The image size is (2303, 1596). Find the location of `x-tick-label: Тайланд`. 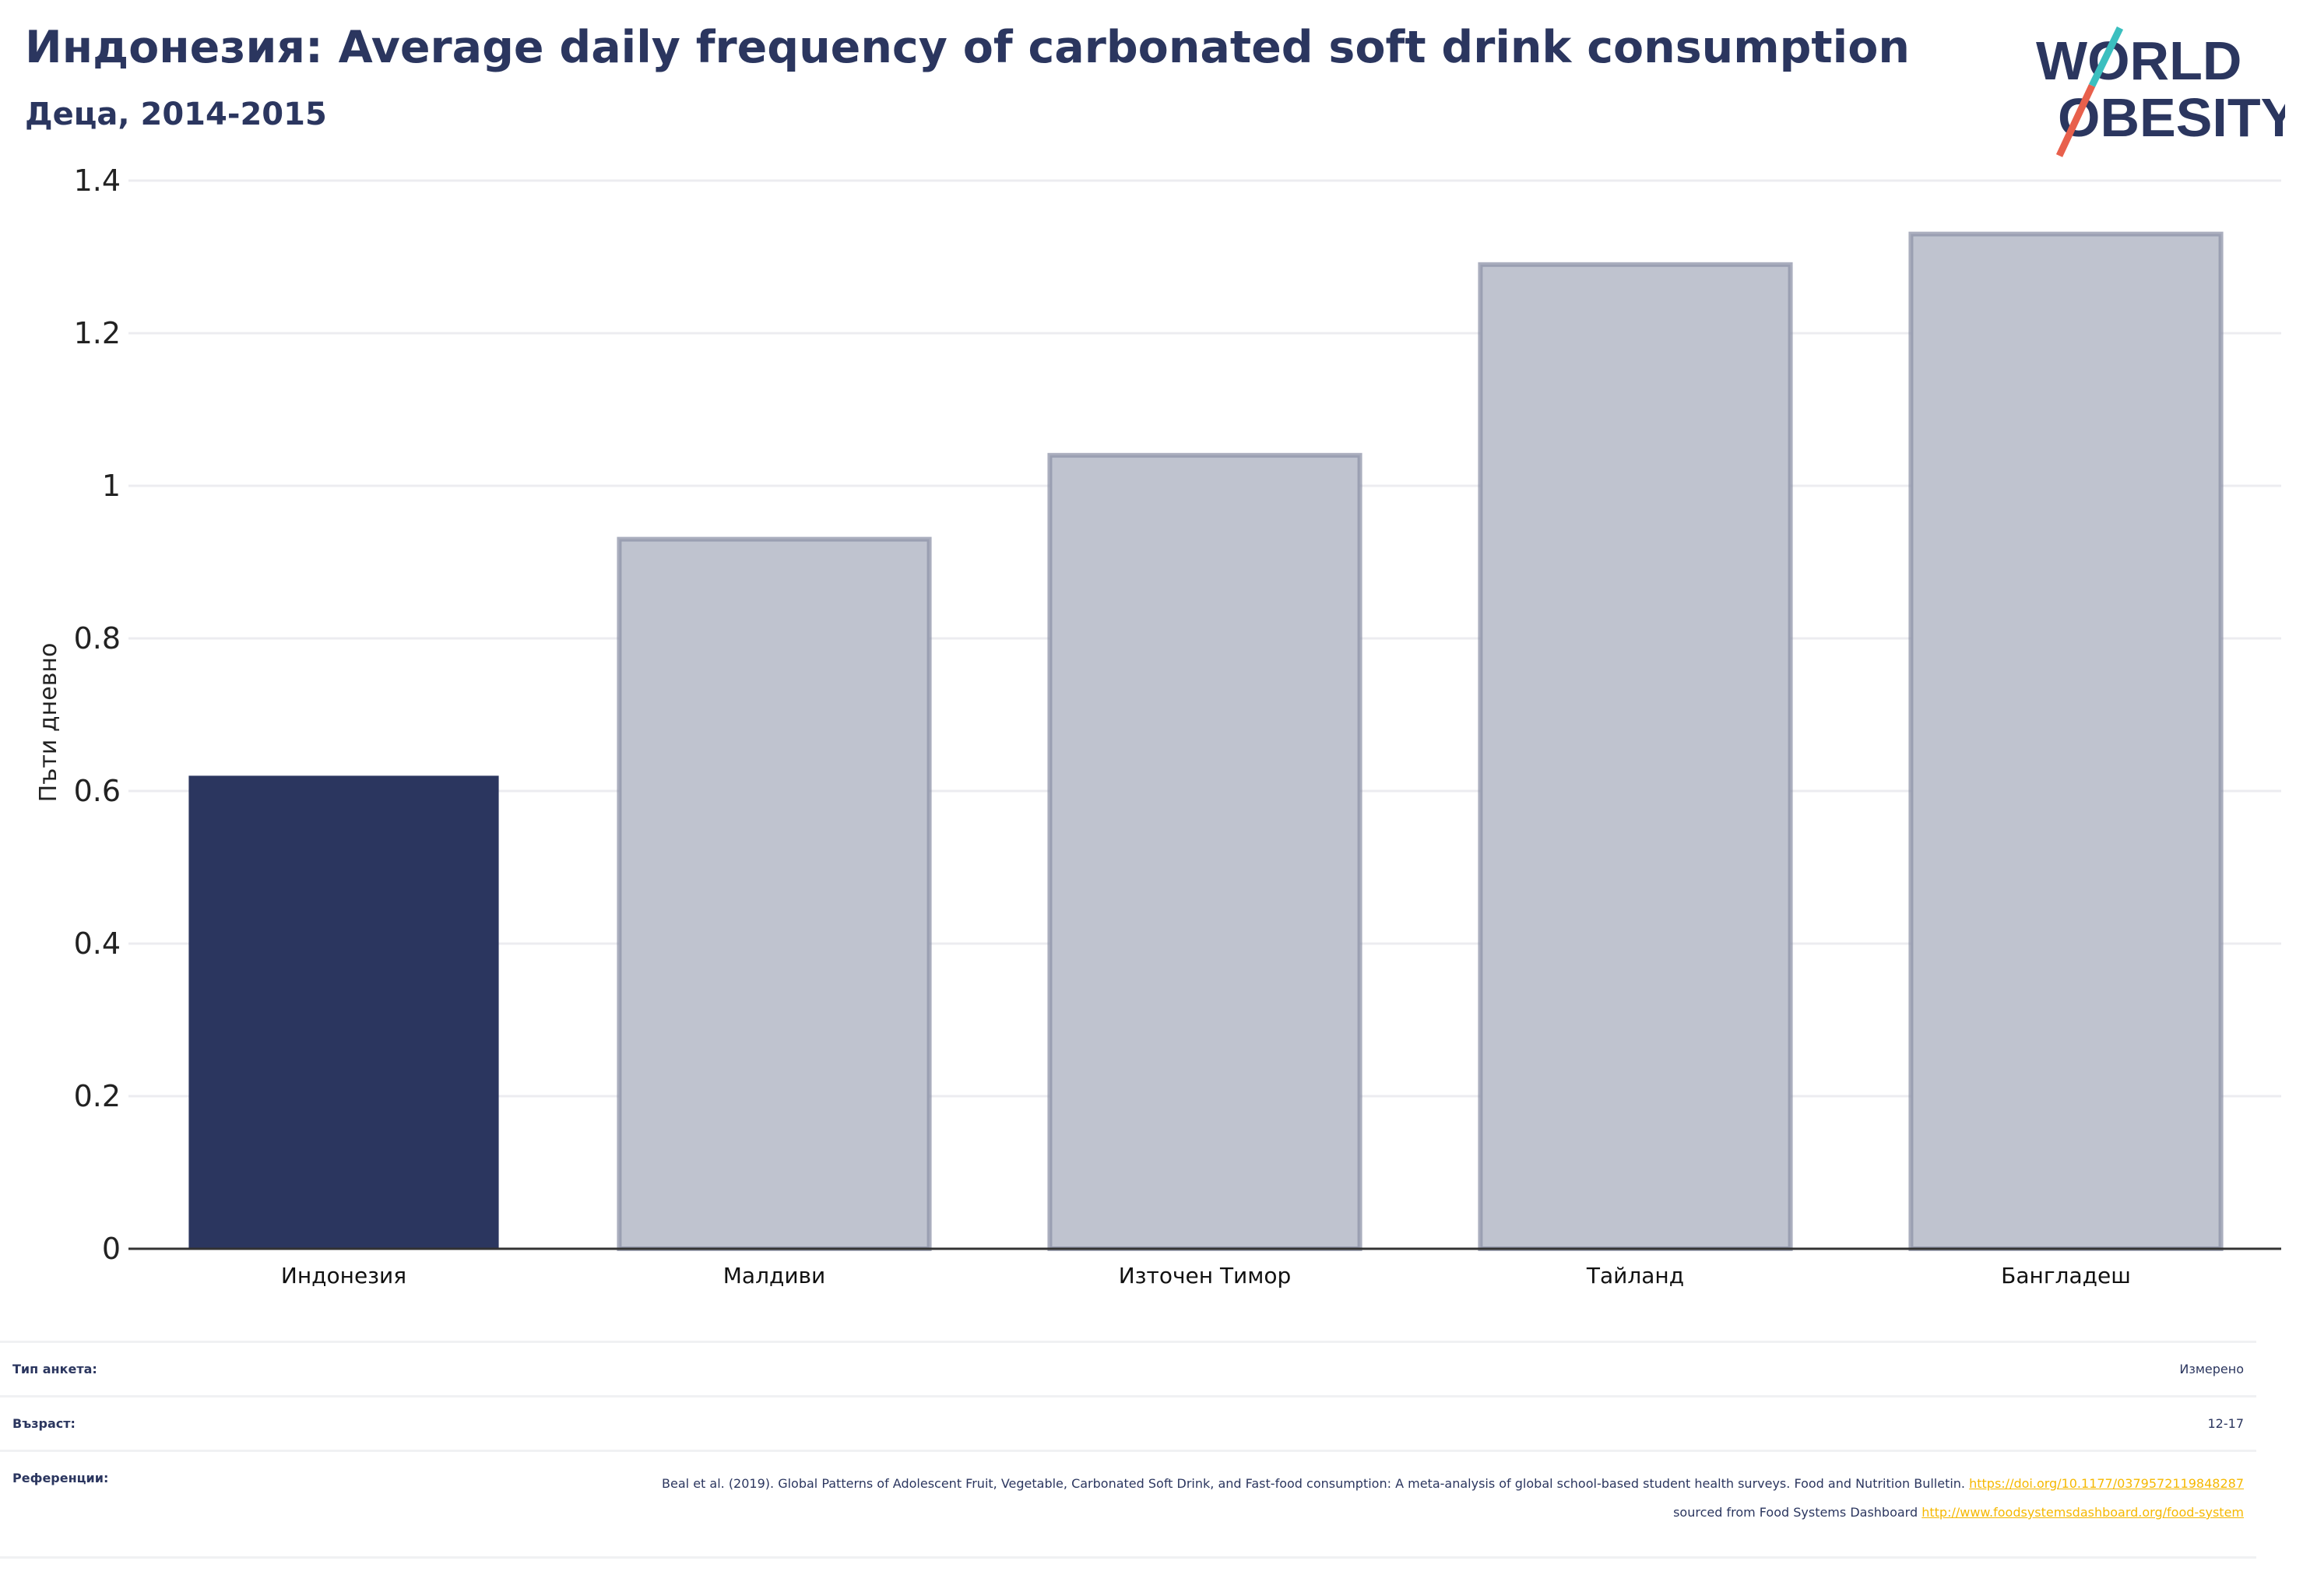

x-tick-label: Тайланд is located at coordinates (1635, 1275).